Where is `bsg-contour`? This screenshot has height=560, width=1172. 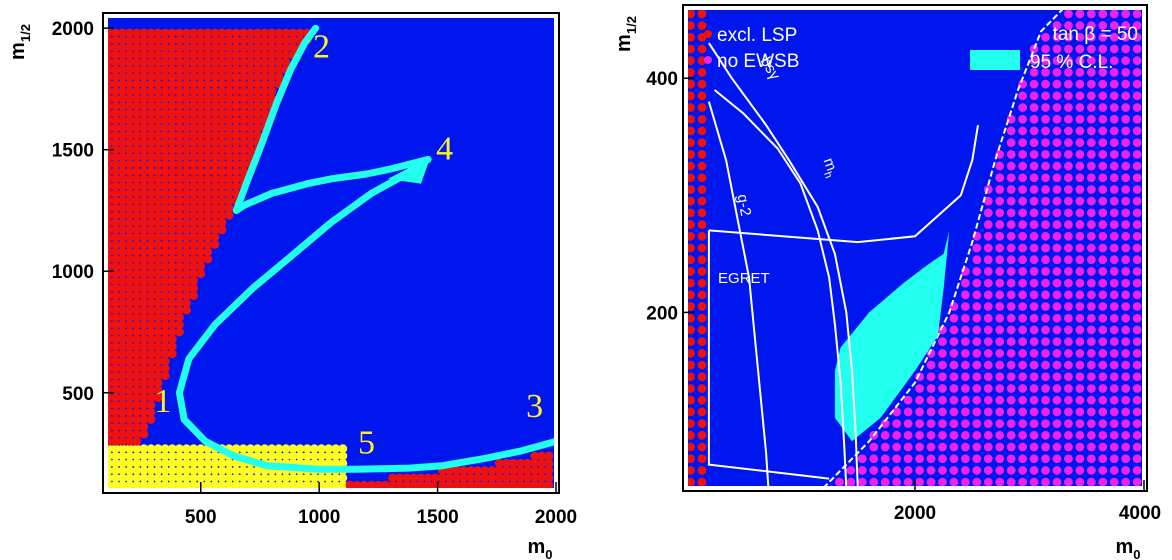
bsg-contour is located at coordinates (783, 265).